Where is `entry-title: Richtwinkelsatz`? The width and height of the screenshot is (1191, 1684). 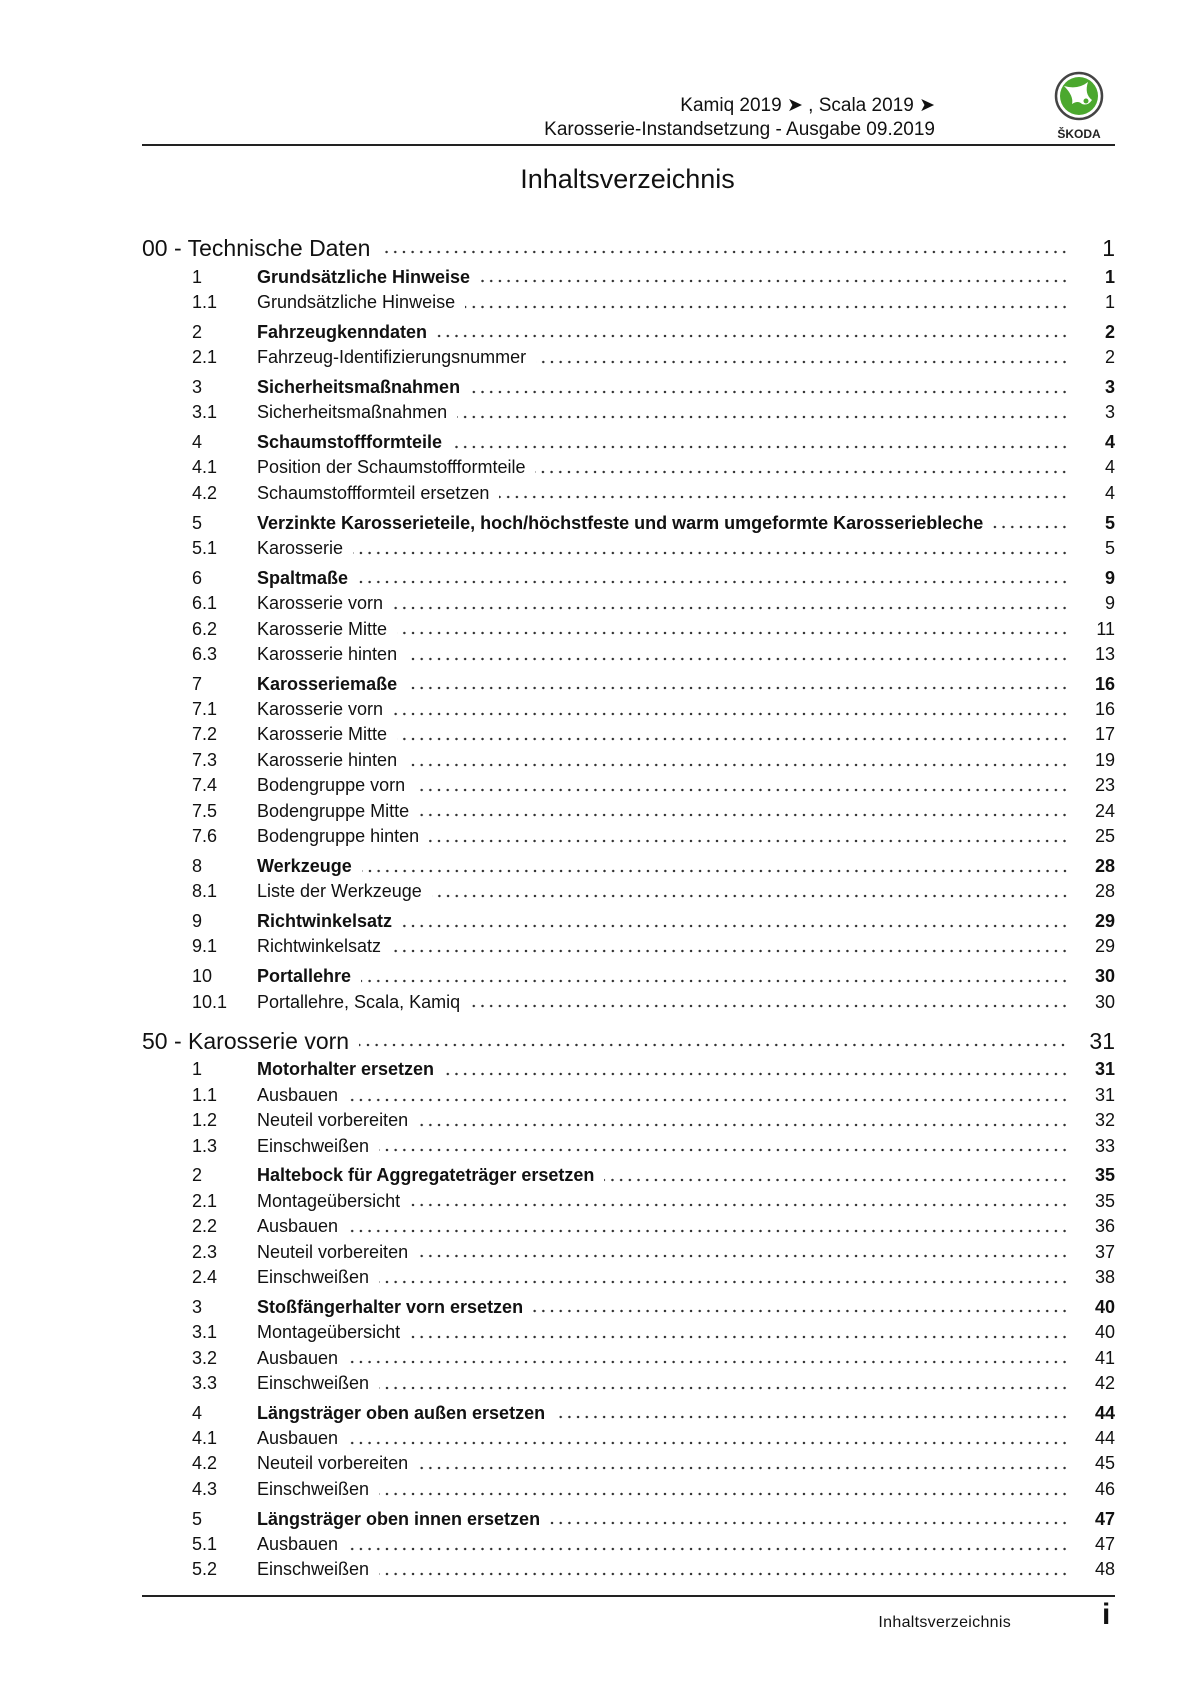
entry-title: Richtwinkelsatz is located at coordinates (325, 921).